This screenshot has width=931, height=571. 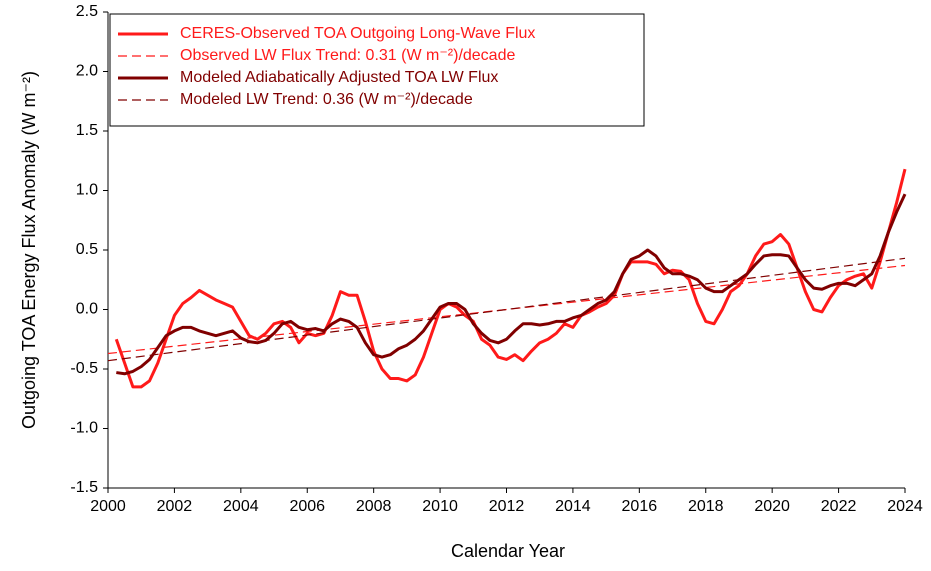 What do you see at coordinates (87, 309) in the screenshot?
I see `y-tick-label: 0.0` at bounding box center [87, 309].